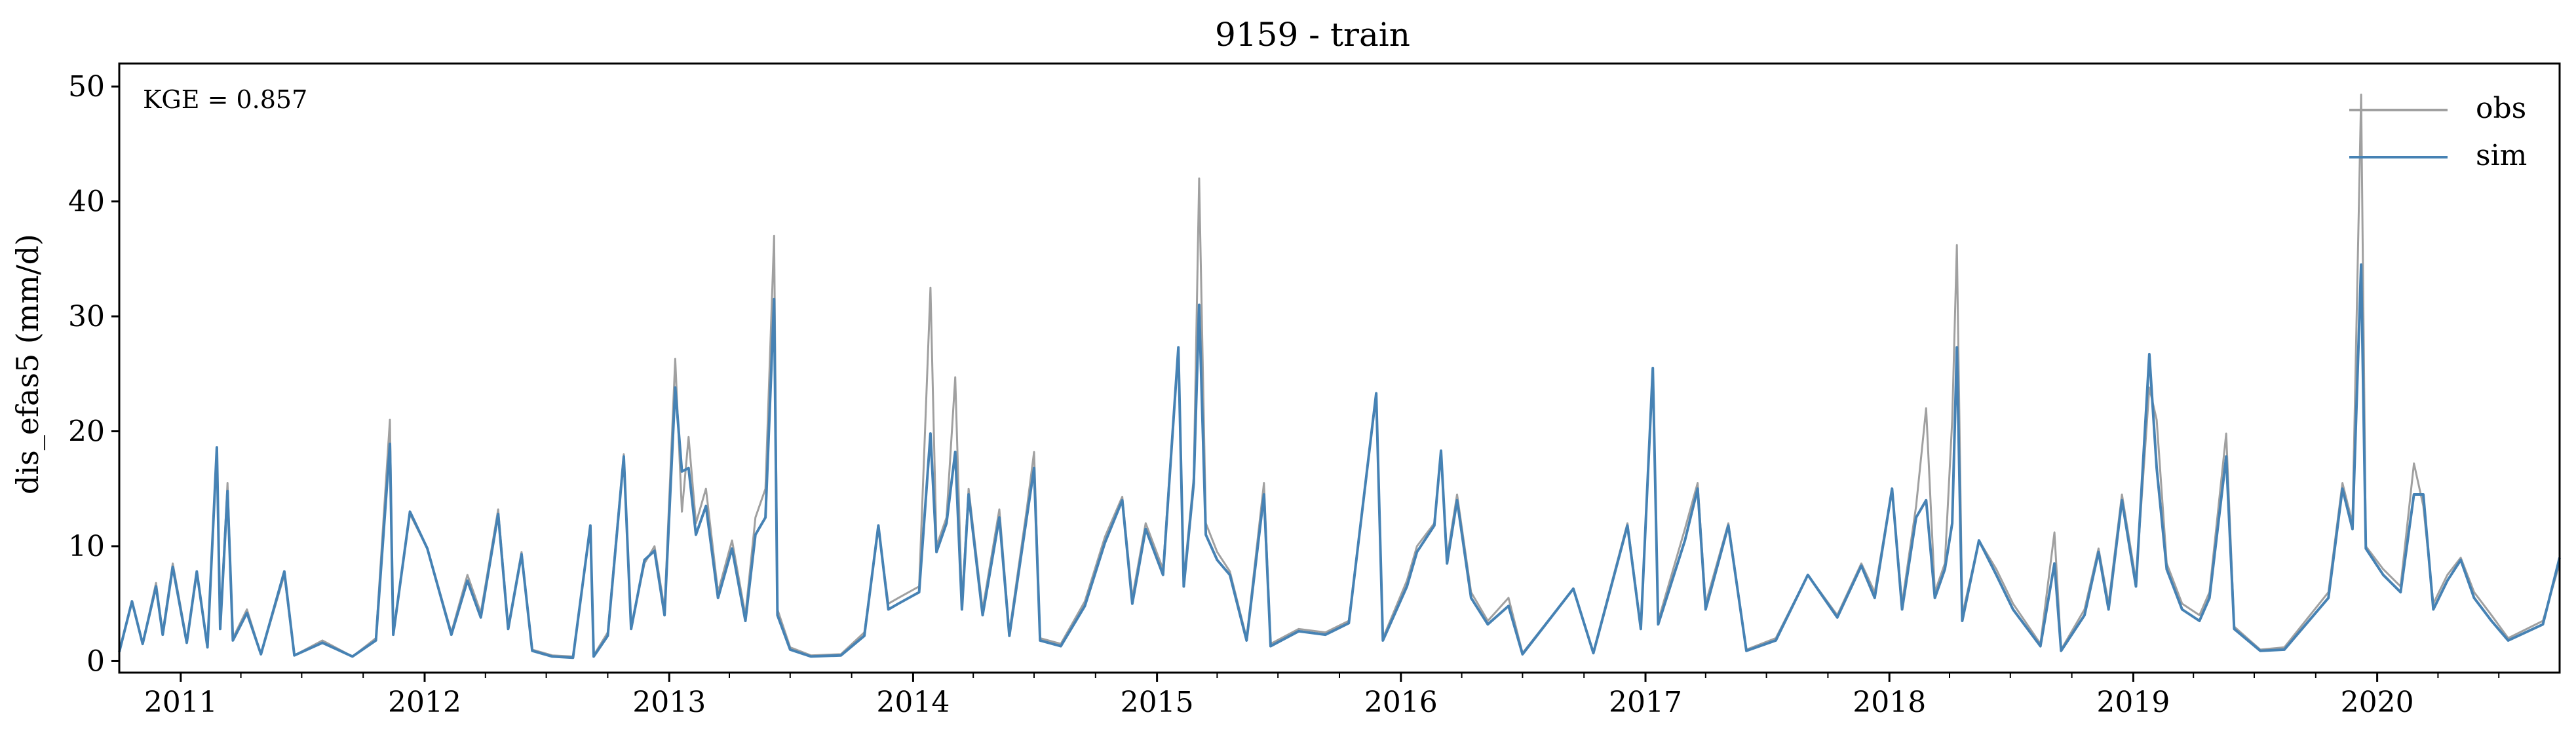  What do you see at coordinates (86, 432) in the screenshot?
I see `y-tick-label: 20` at bounding box center [86, 432].